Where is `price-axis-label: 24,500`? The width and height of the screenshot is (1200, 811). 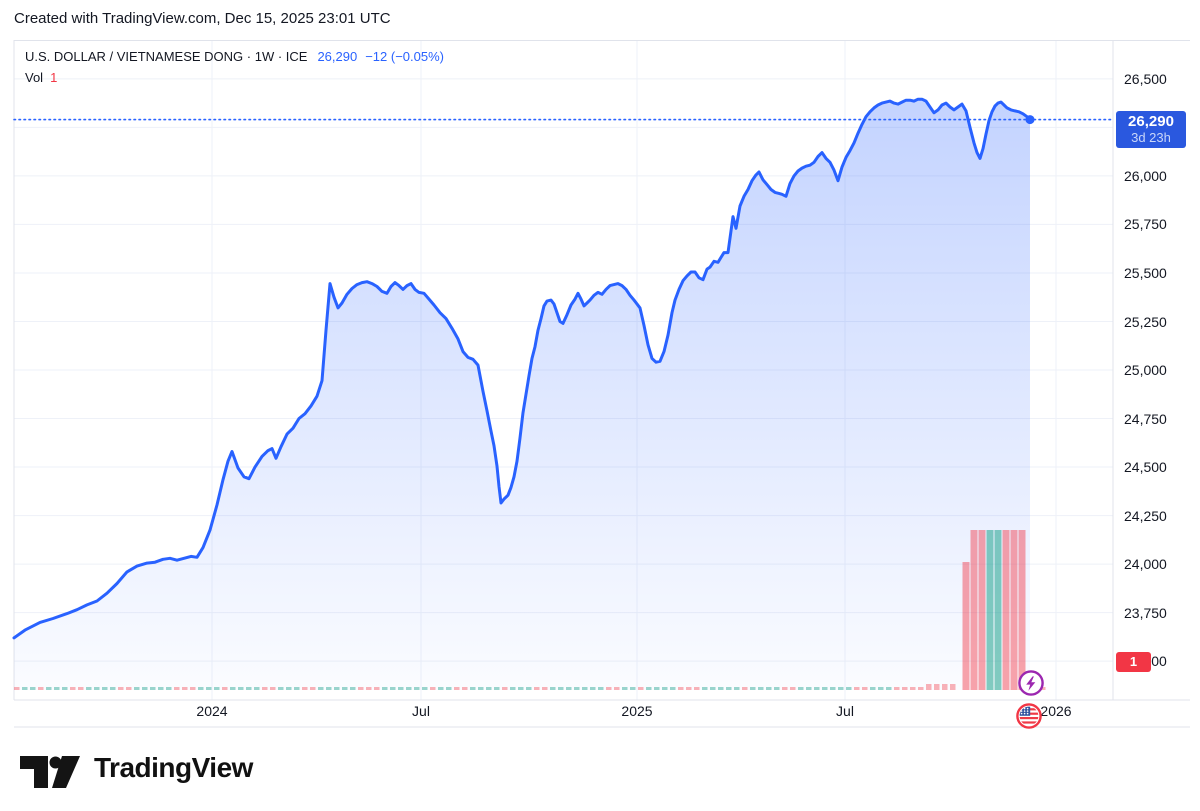
price-axis-label: 24,500 is located at coordinates (1145, 467).